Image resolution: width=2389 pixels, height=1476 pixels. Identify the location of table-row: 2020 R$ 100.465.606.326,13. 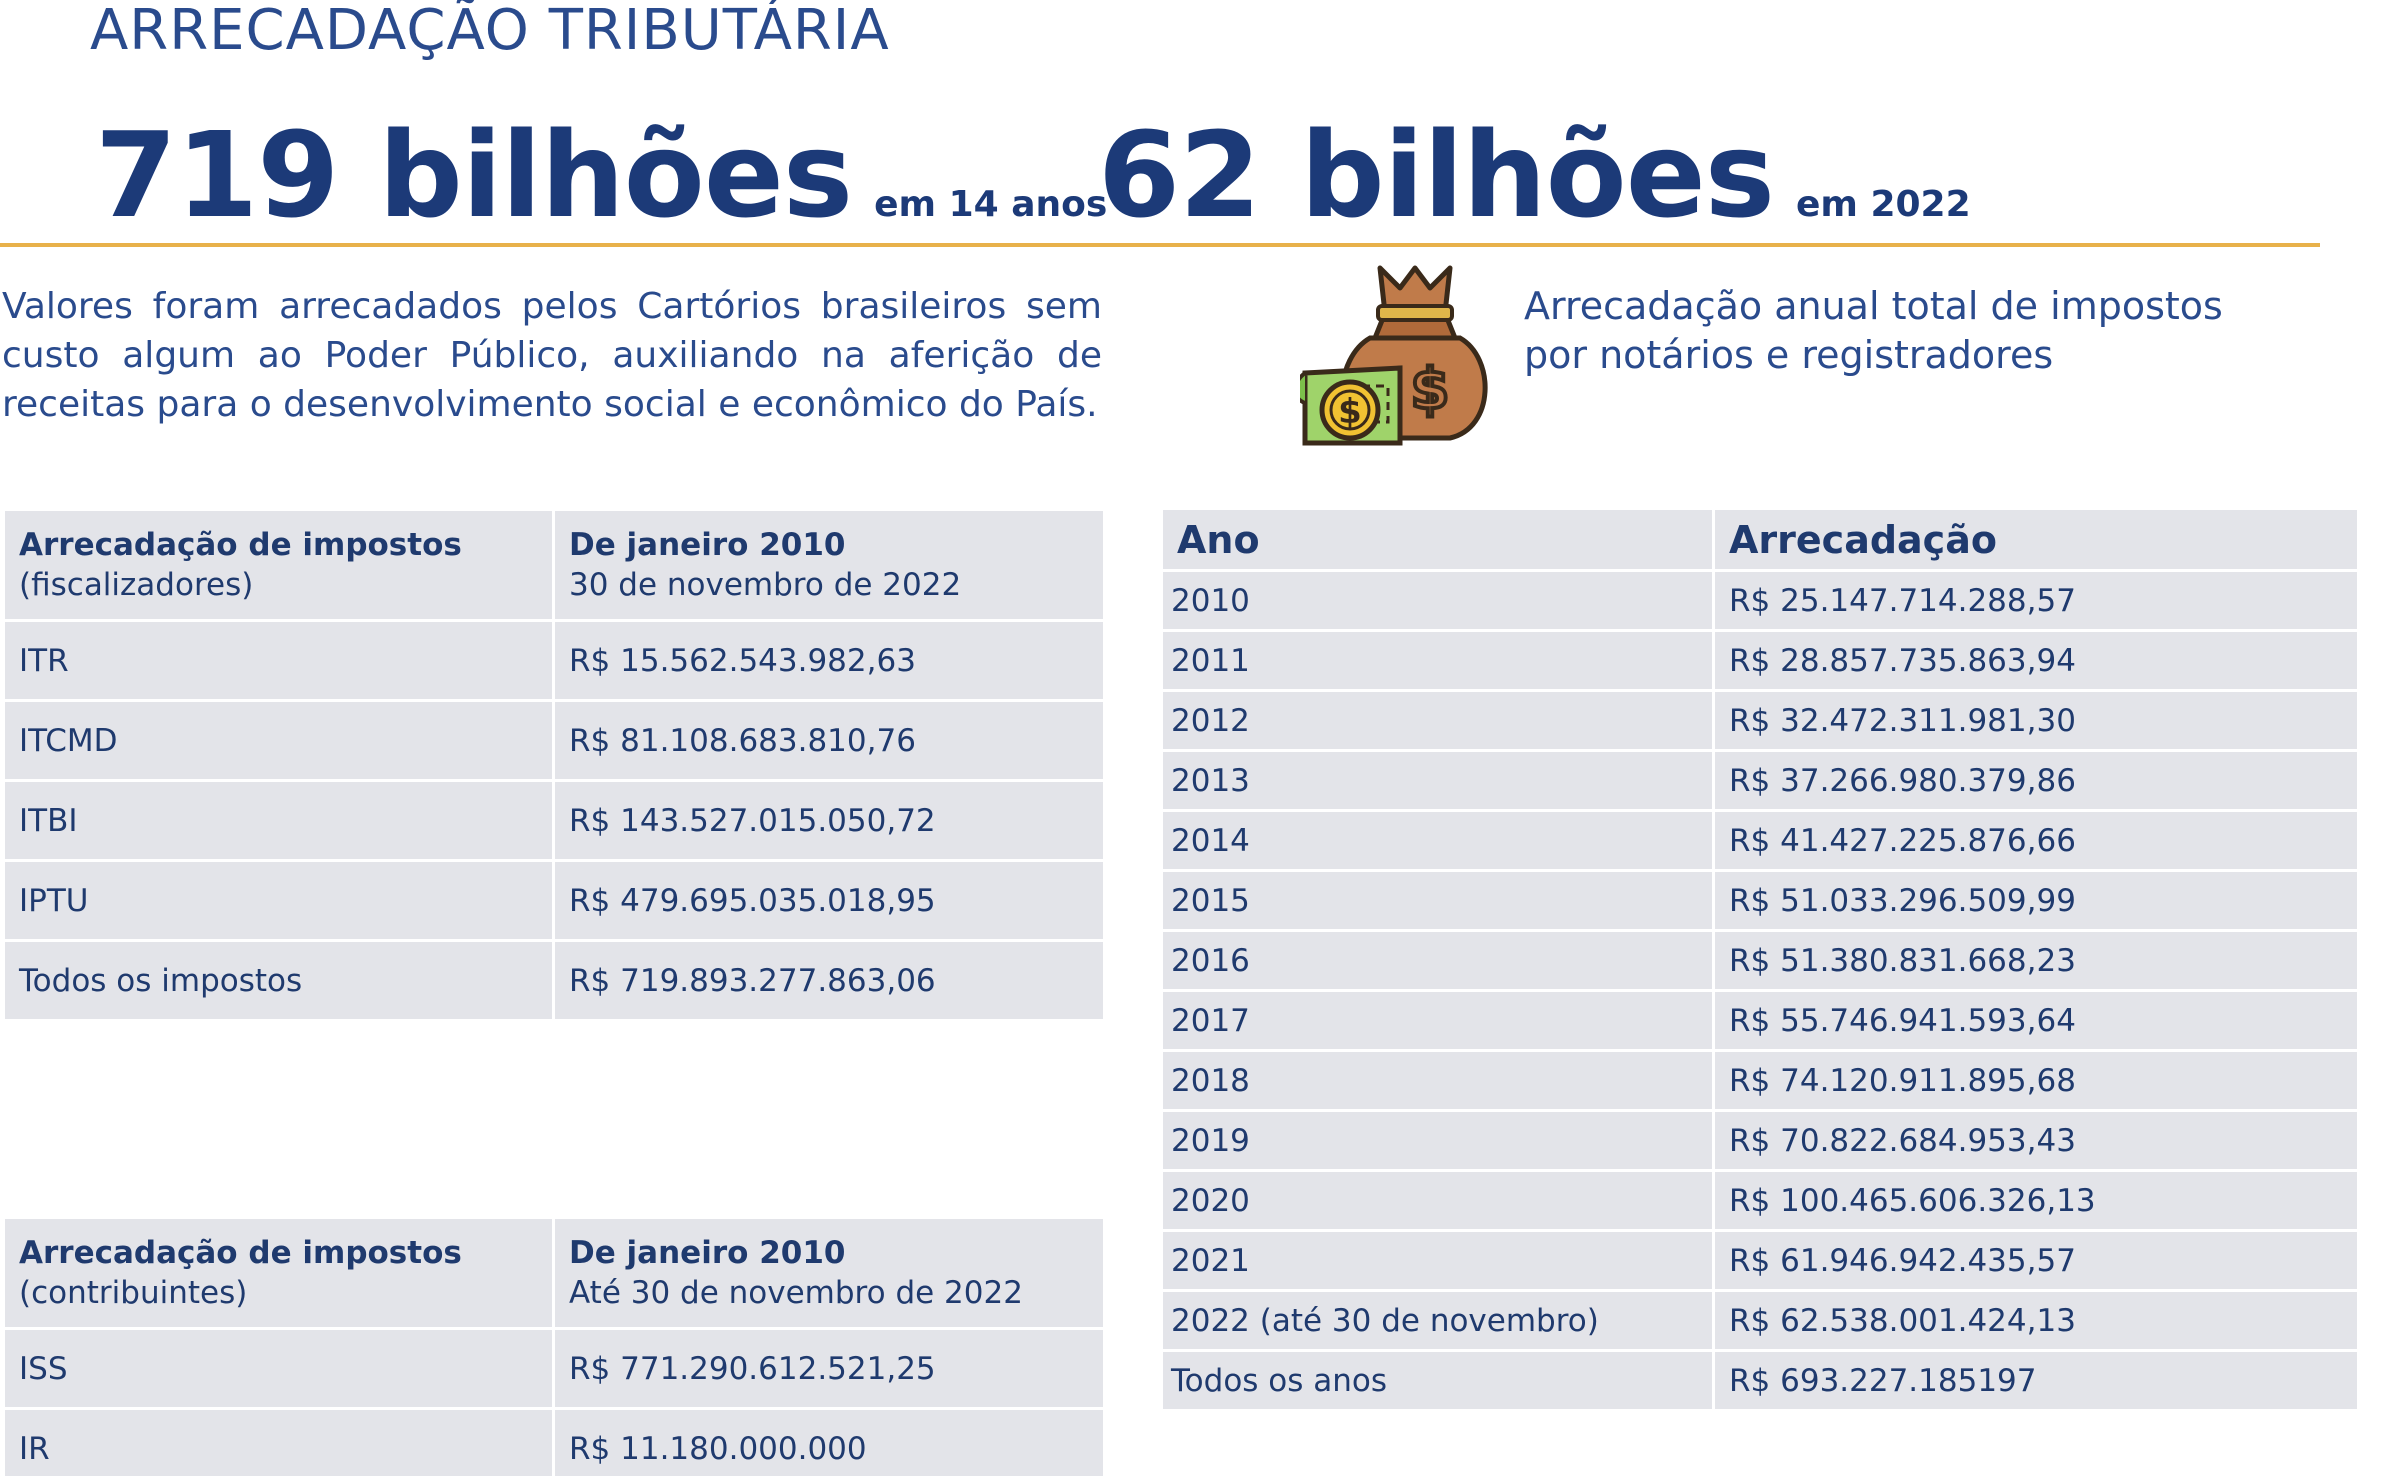
(1760, 1200).